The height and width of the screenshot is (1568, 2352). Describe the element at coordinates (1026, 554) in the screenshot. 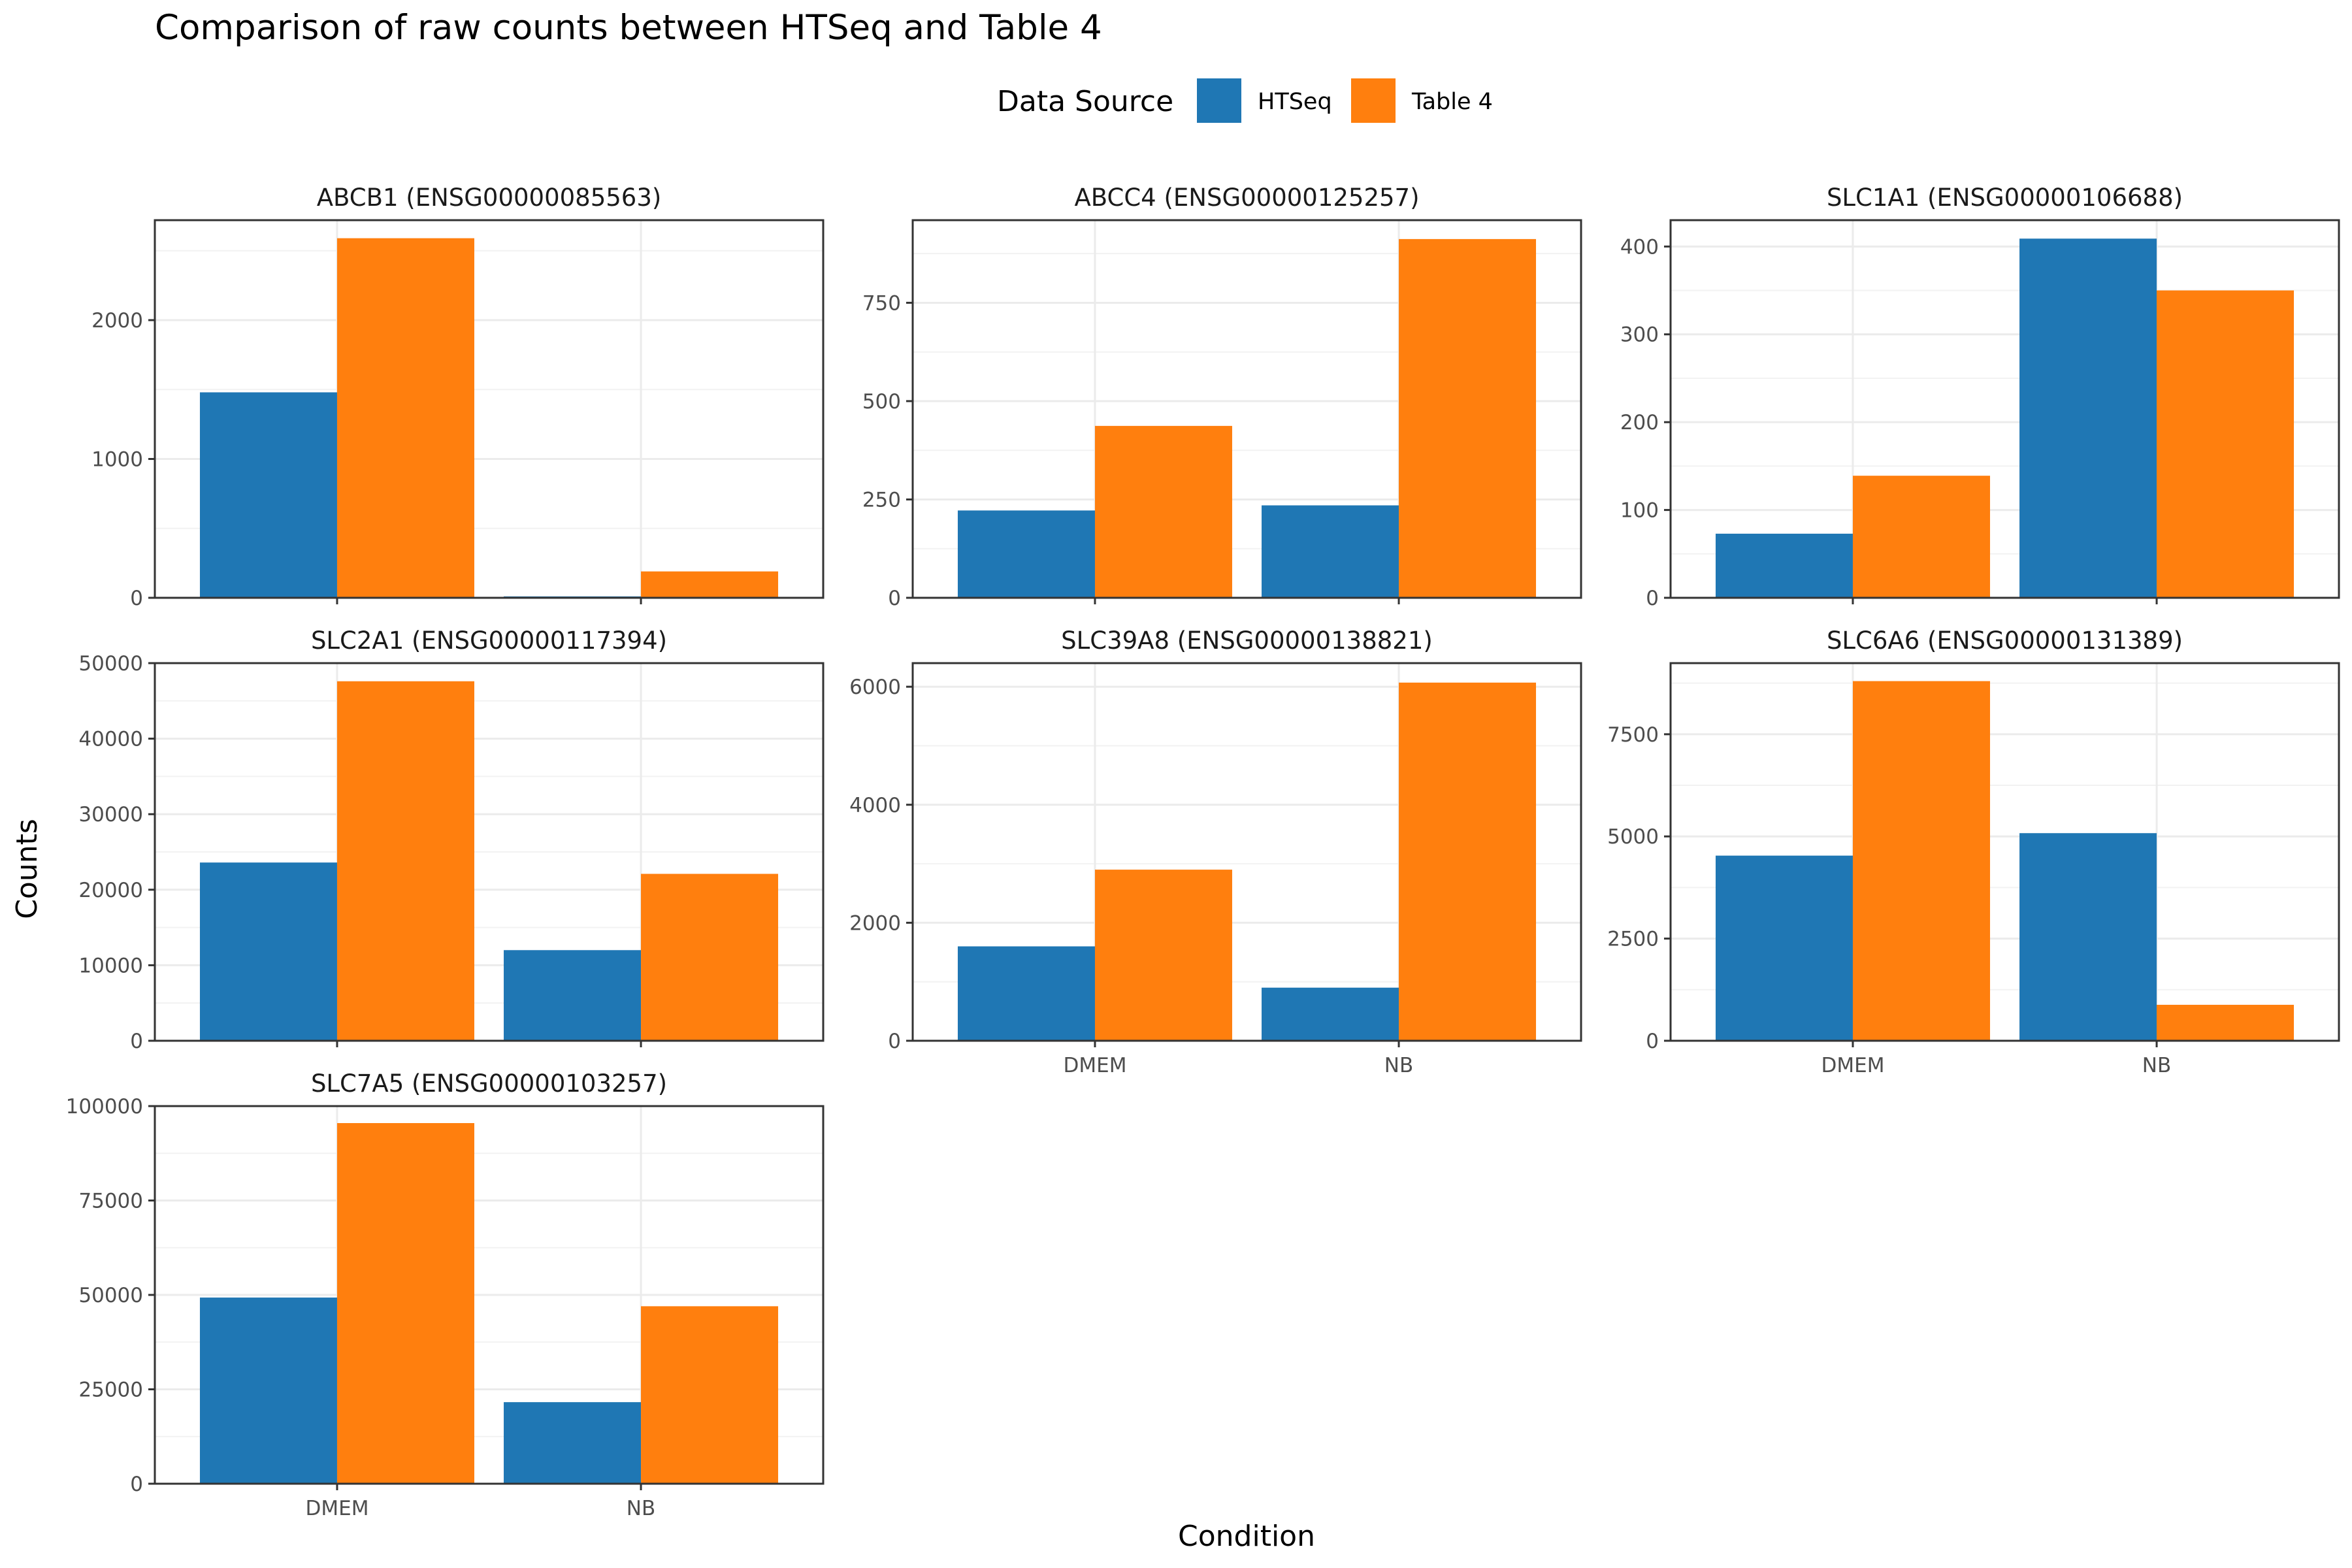

I see `bar-htseq-abcc4-dmem` at that location.